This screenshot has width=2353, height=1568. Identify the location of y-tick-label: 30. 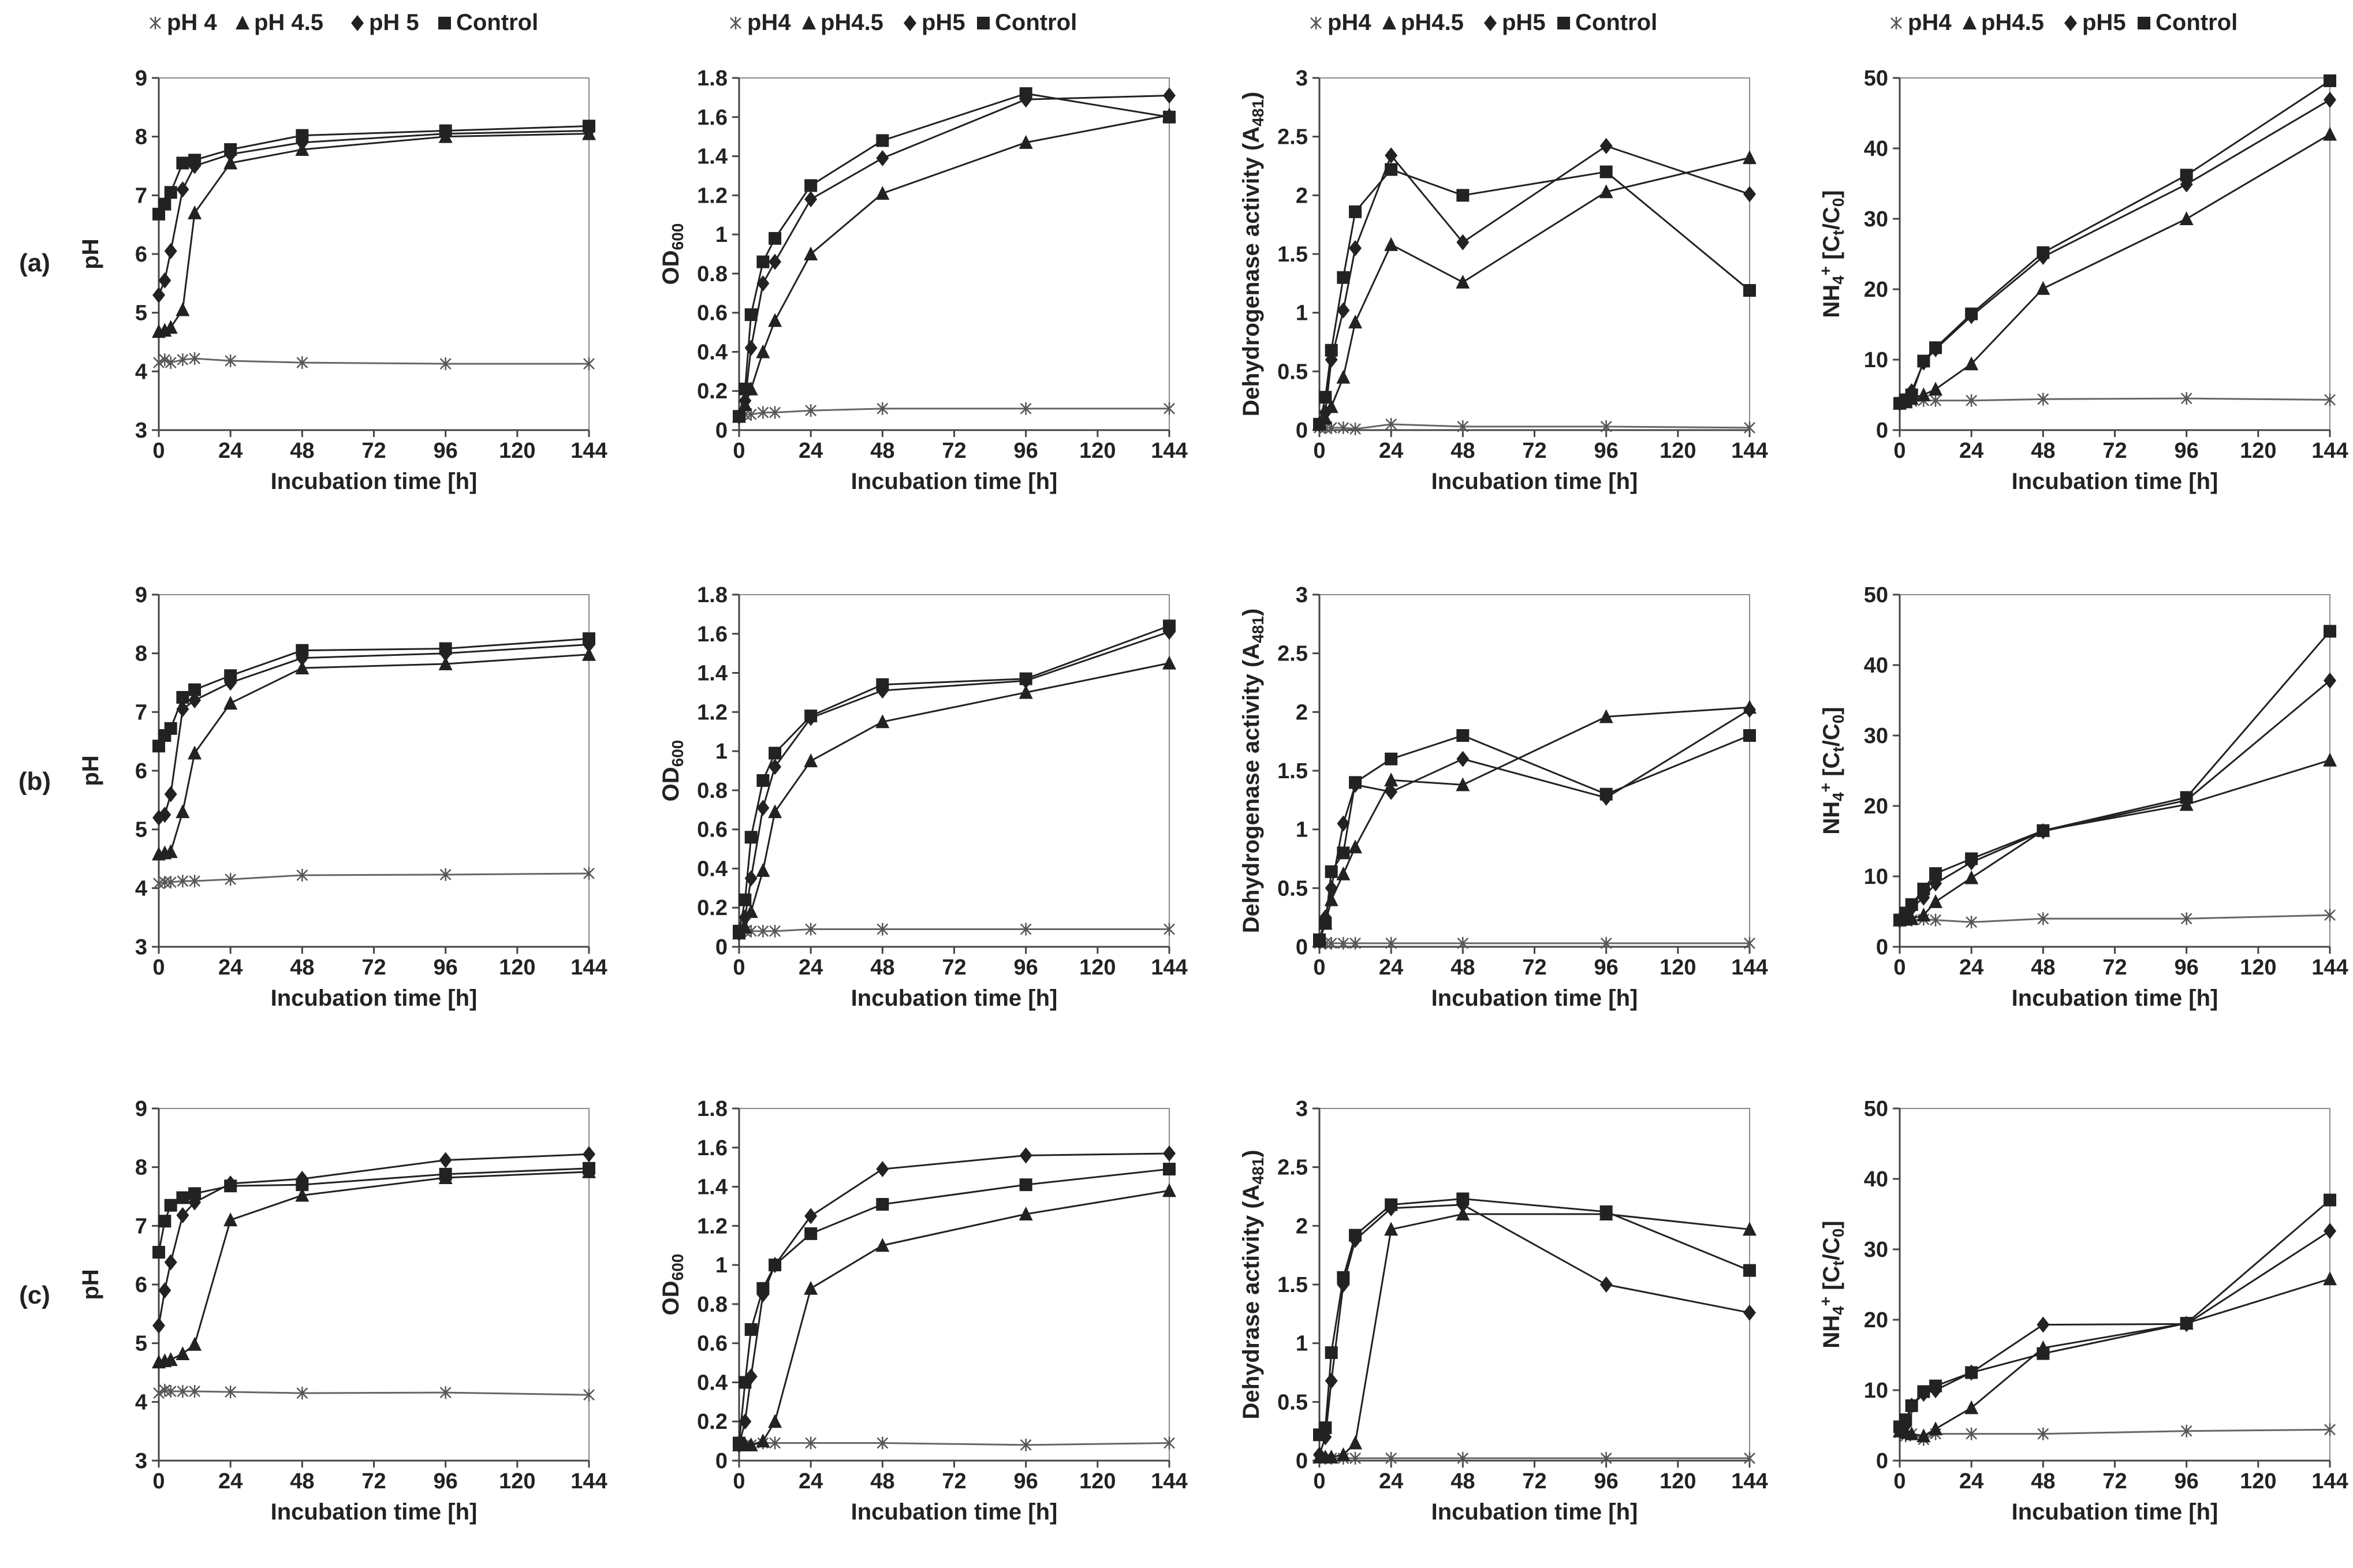
(1876, 219).